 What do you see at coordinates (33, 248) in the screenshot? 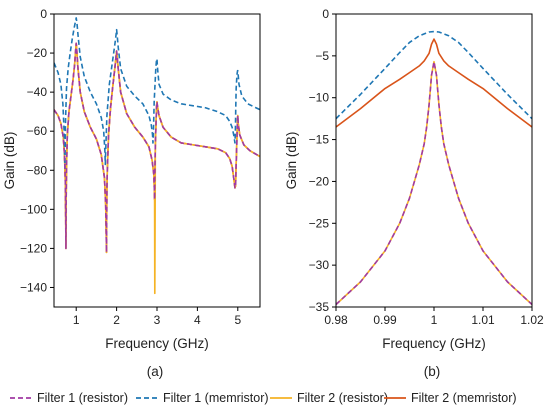
I see `y-tick-label: −120` at bounding box center [33, 248].